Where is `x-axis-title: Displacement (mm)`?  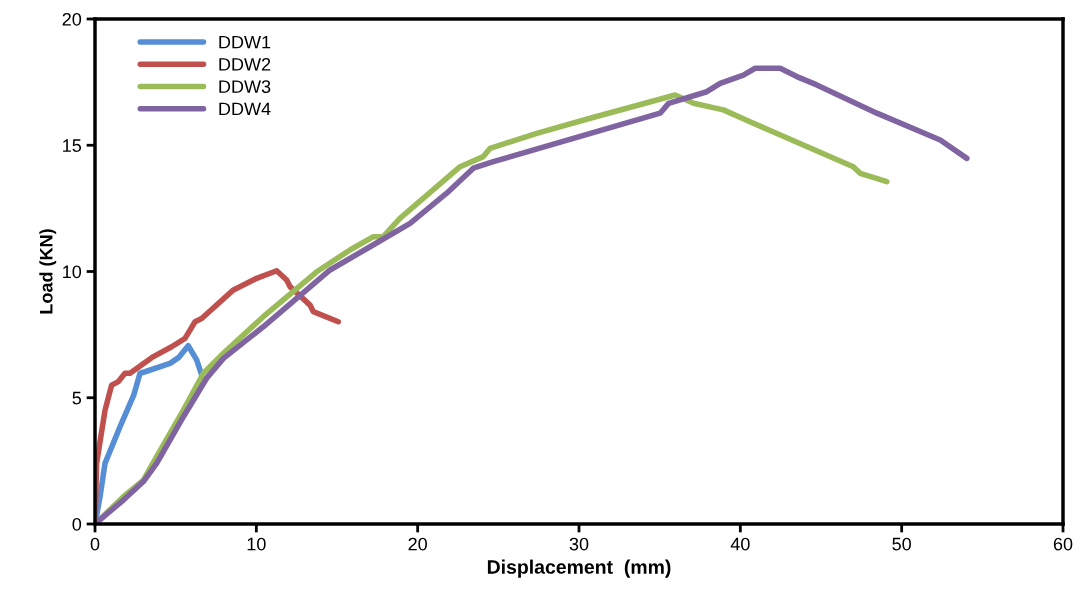
x-axis-title: Displacement (mm) is located at coordinates (579, 568).